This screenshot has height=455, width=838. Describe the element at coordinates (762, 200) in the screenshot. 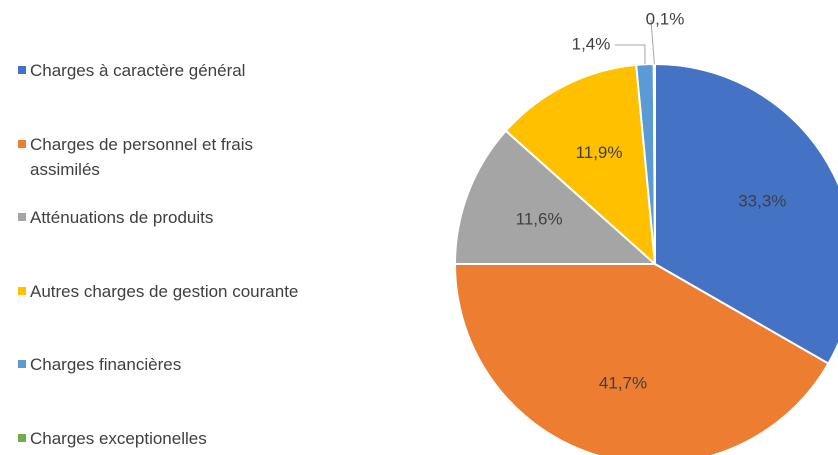

I see `data-label: 33,3%` at that location.